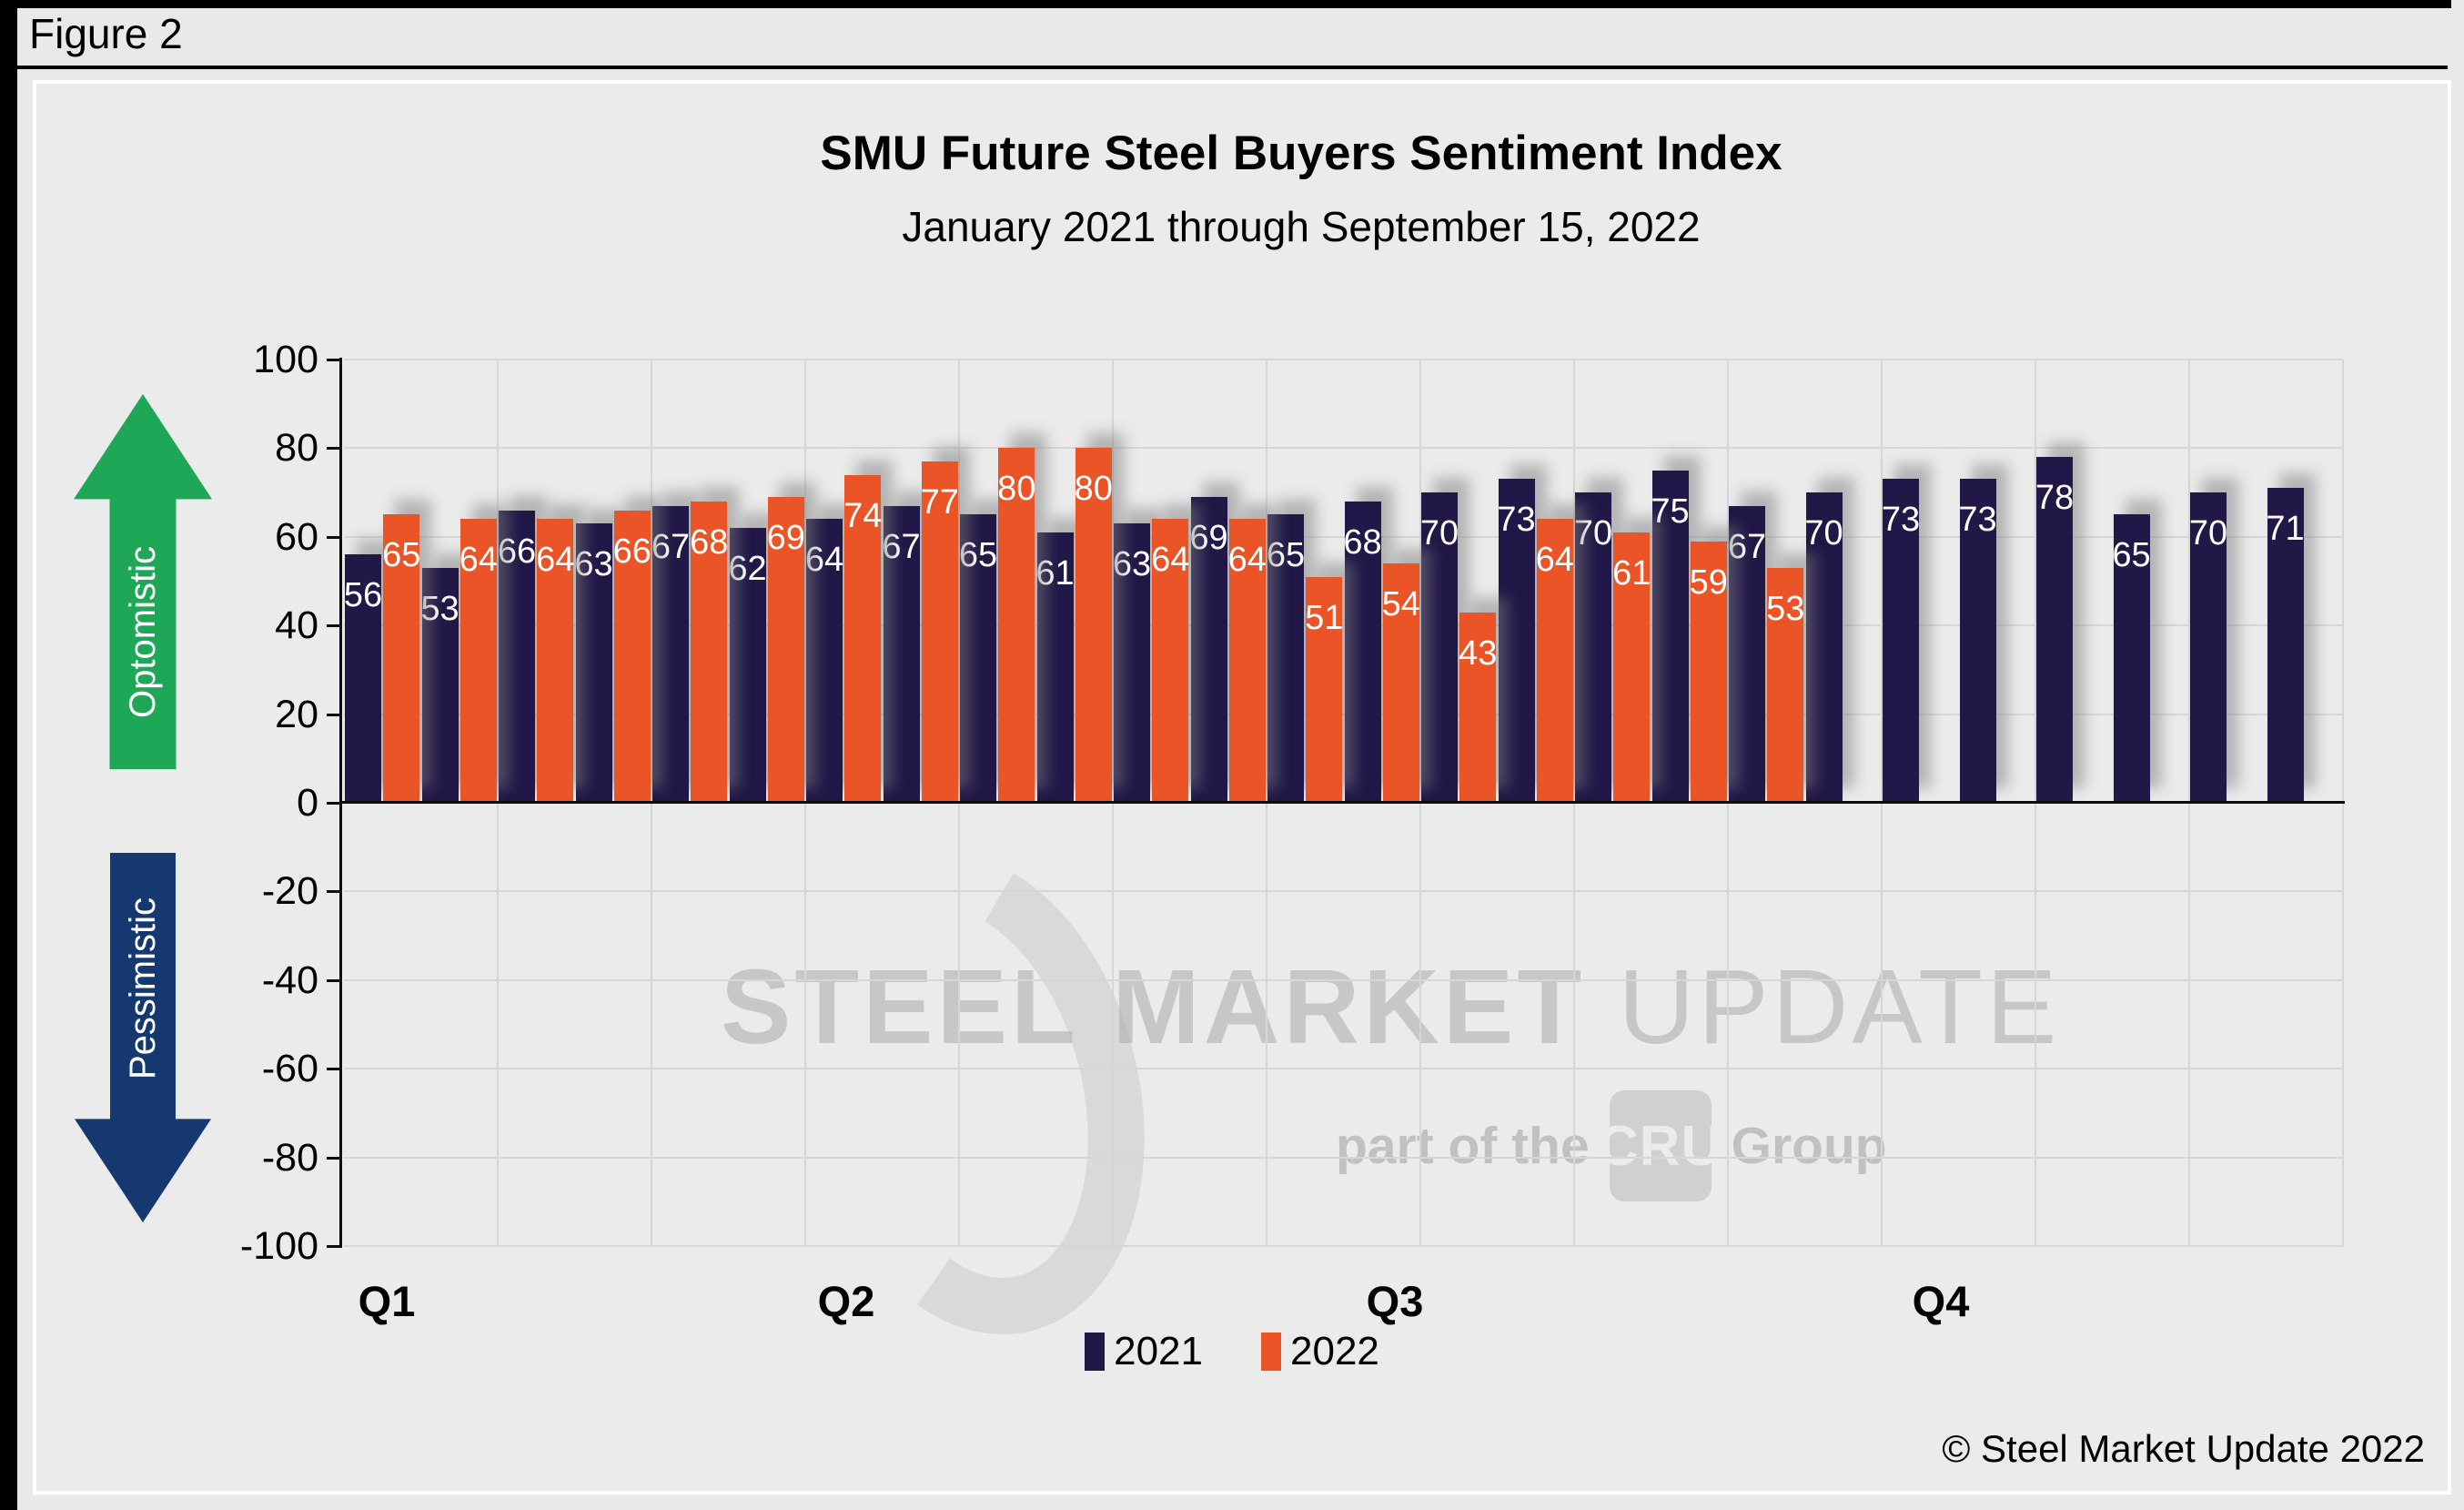  What do you see at coordinates (709, 652) in the screenshot?
I see `bar-2022-5: 68` at bounding box center [709, 652].